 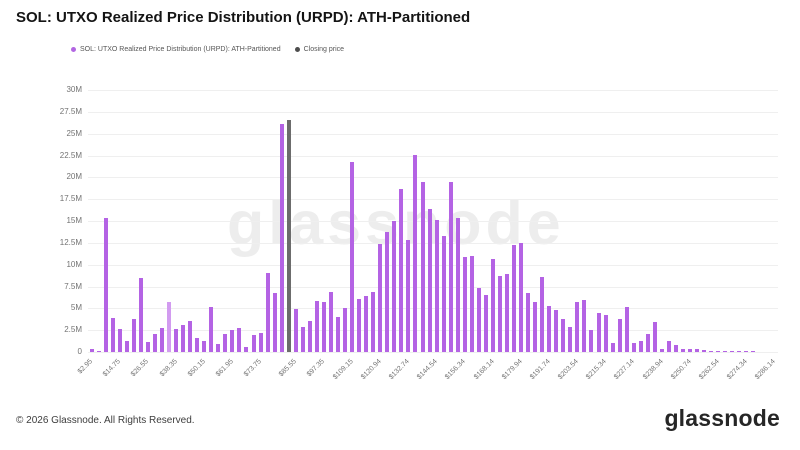 What do you see at coordinates (74, 133) in the screenshot?
I see `y-axis-tick-label: 25M` at bounding box center [74, 133].